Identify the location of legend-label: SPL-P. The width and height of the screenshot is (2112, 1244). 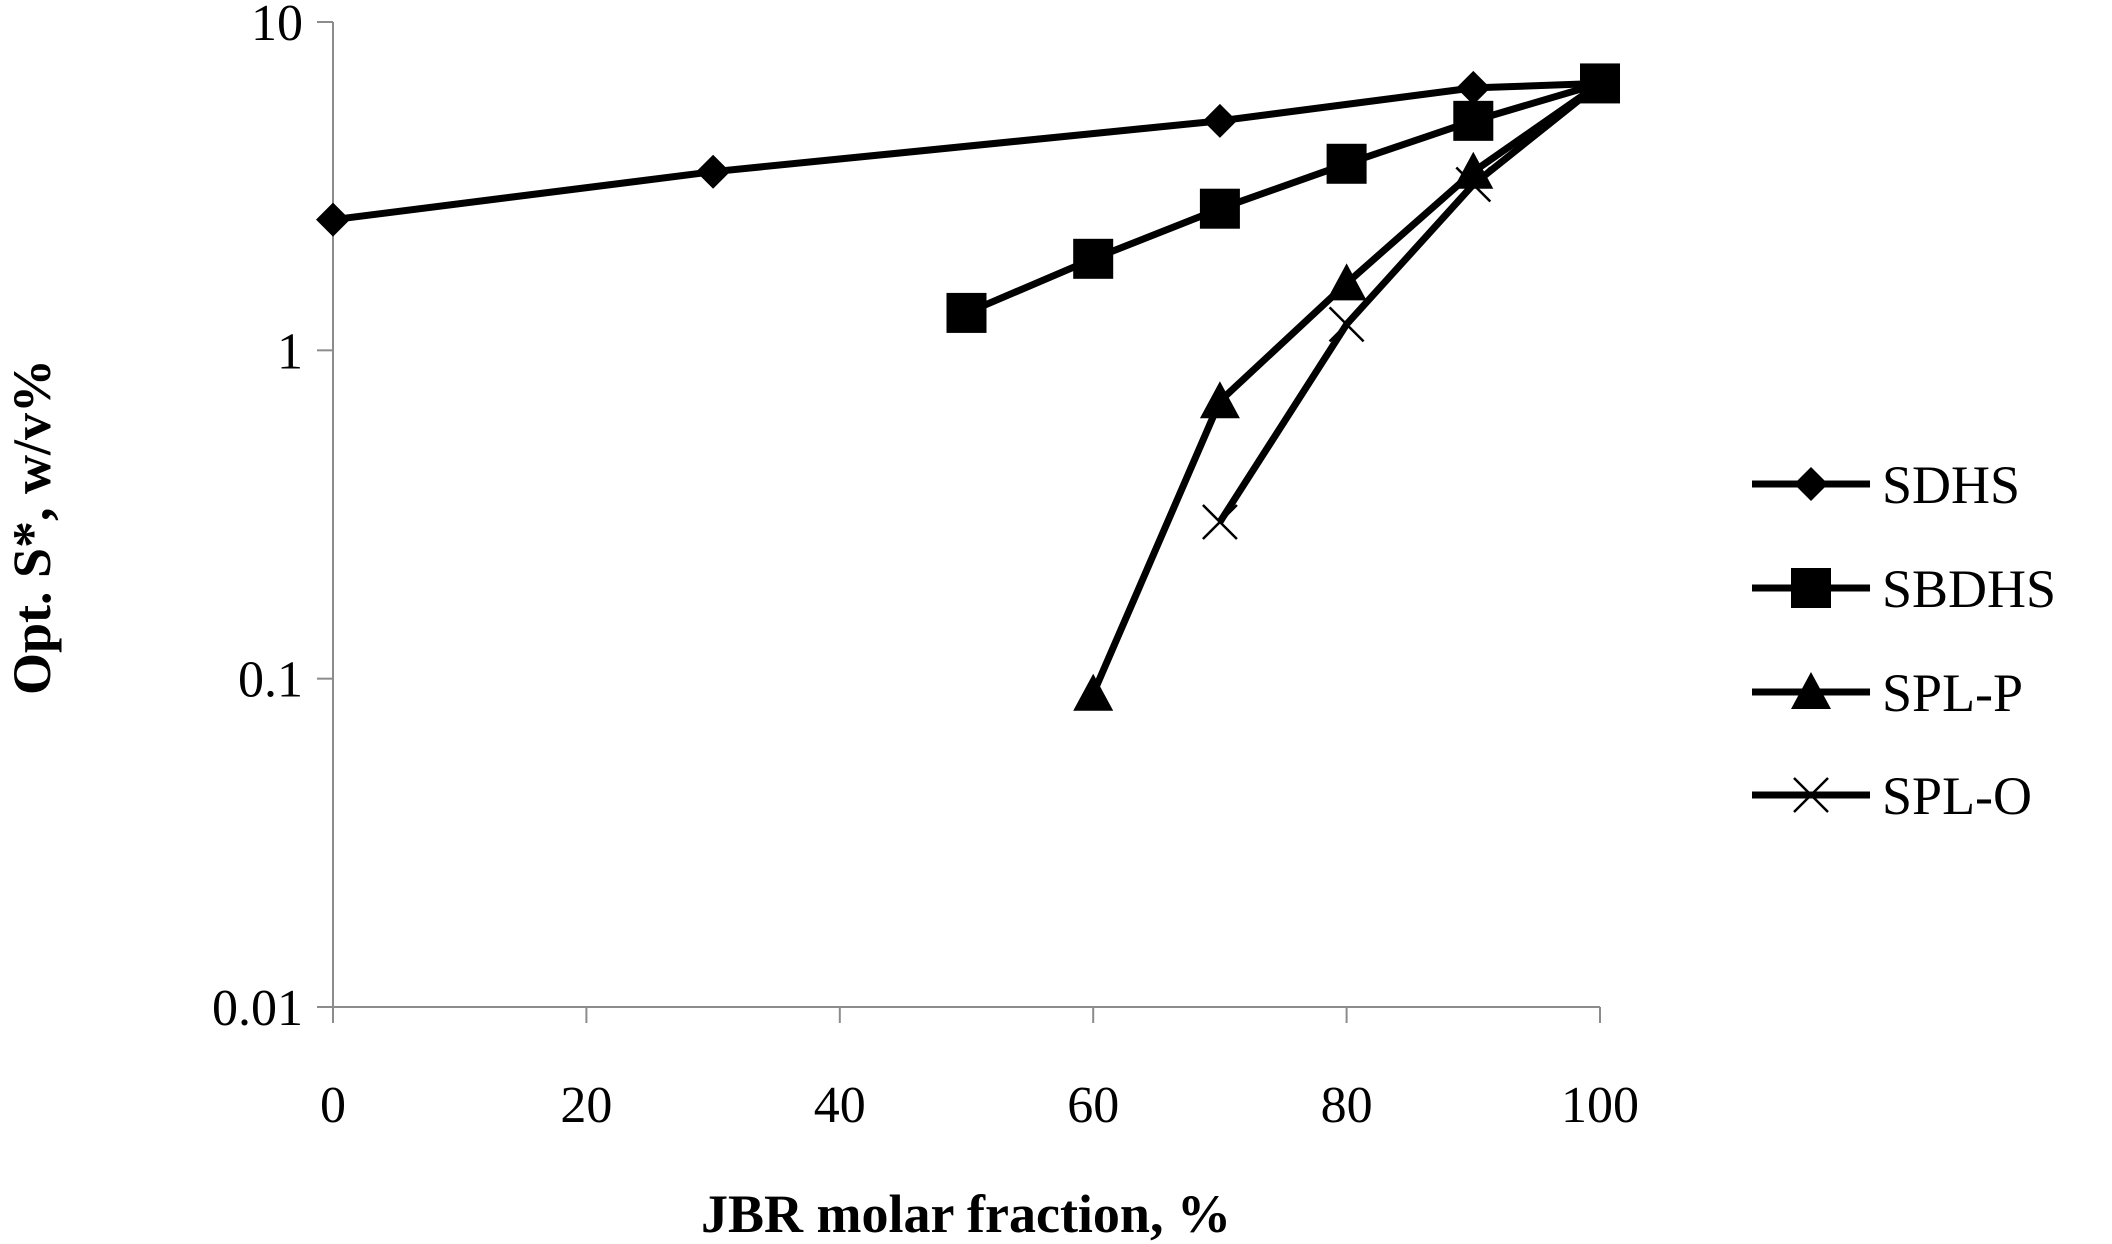
(1952, 693).